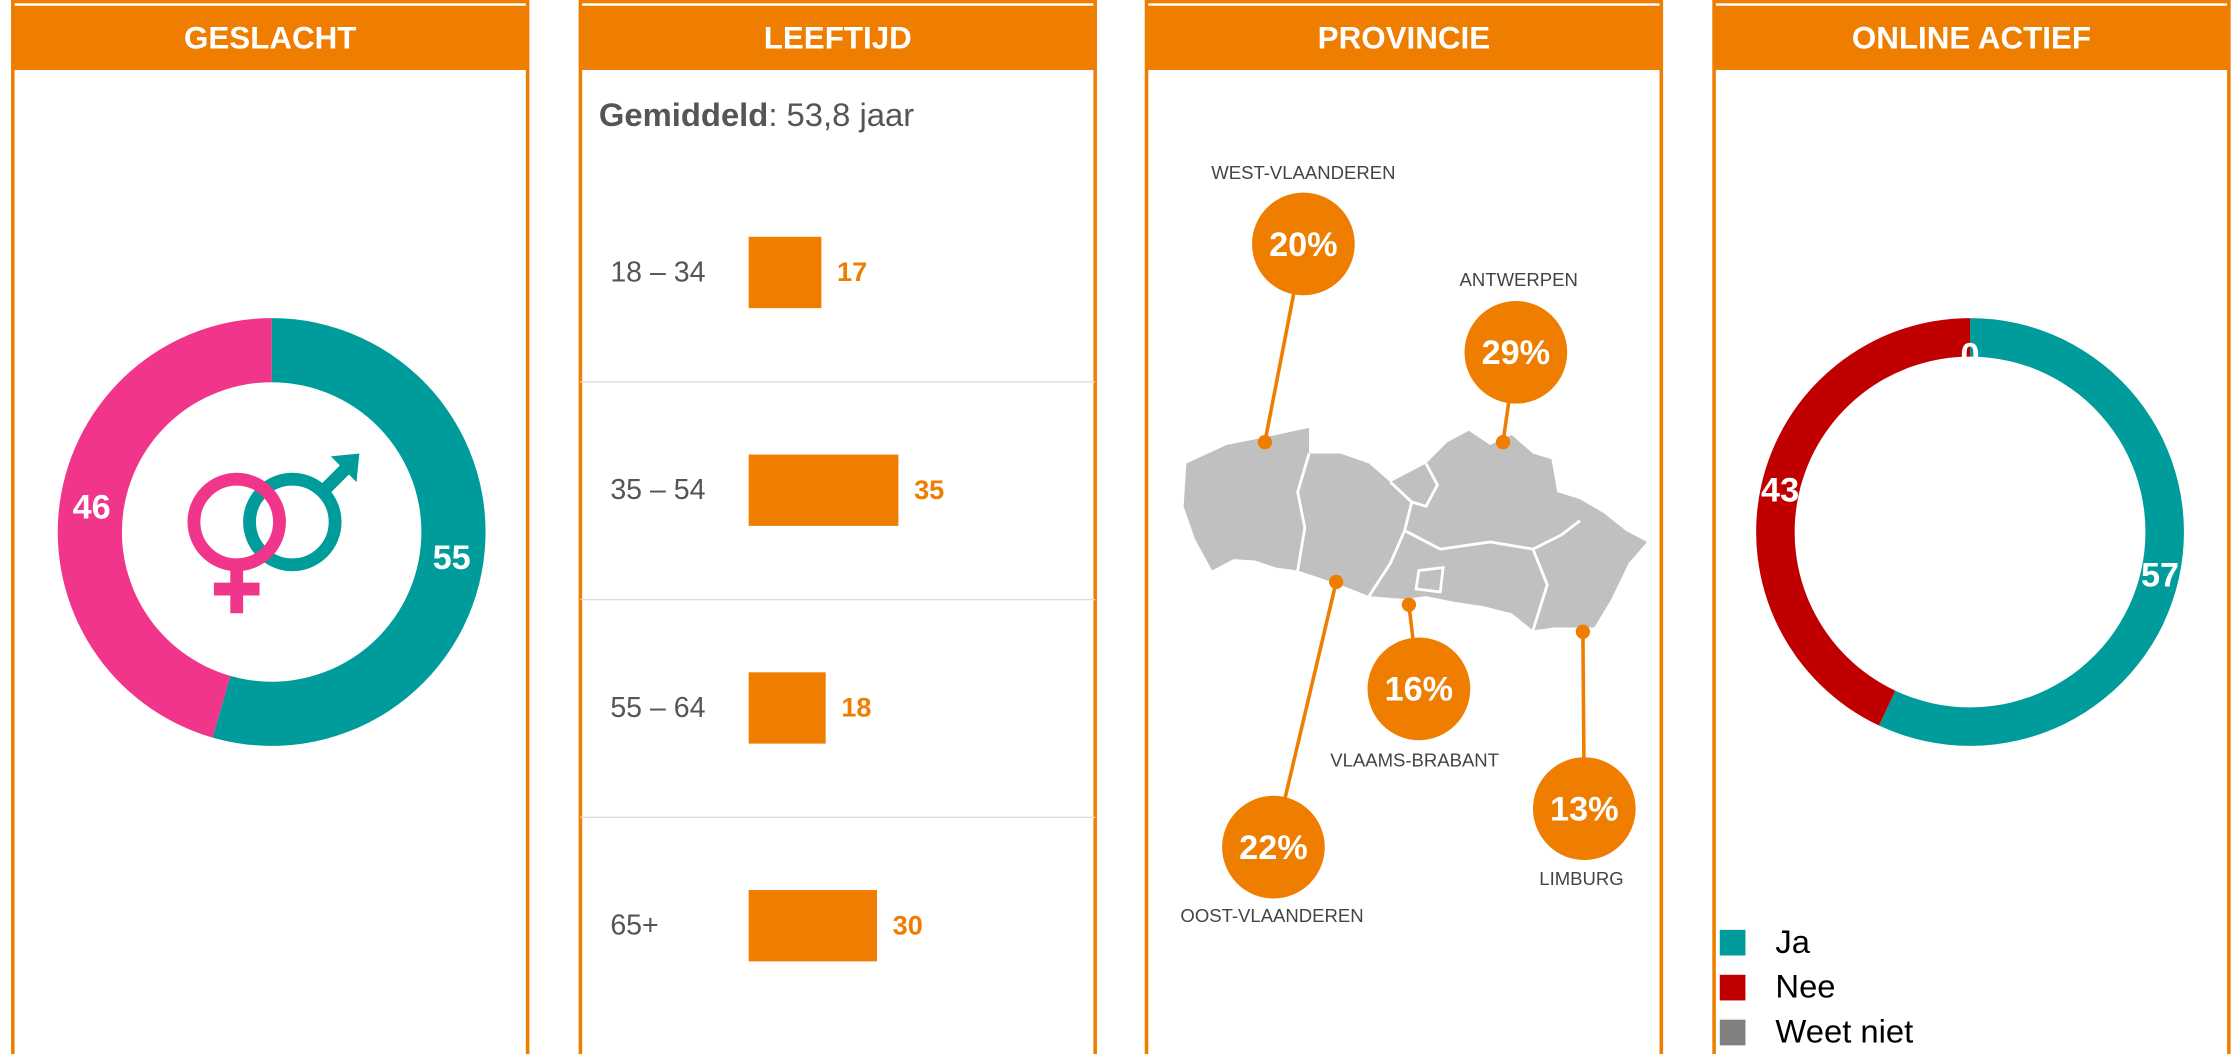  I want to click on annotation-text: : 53,8 jaar, so click(841, 114).